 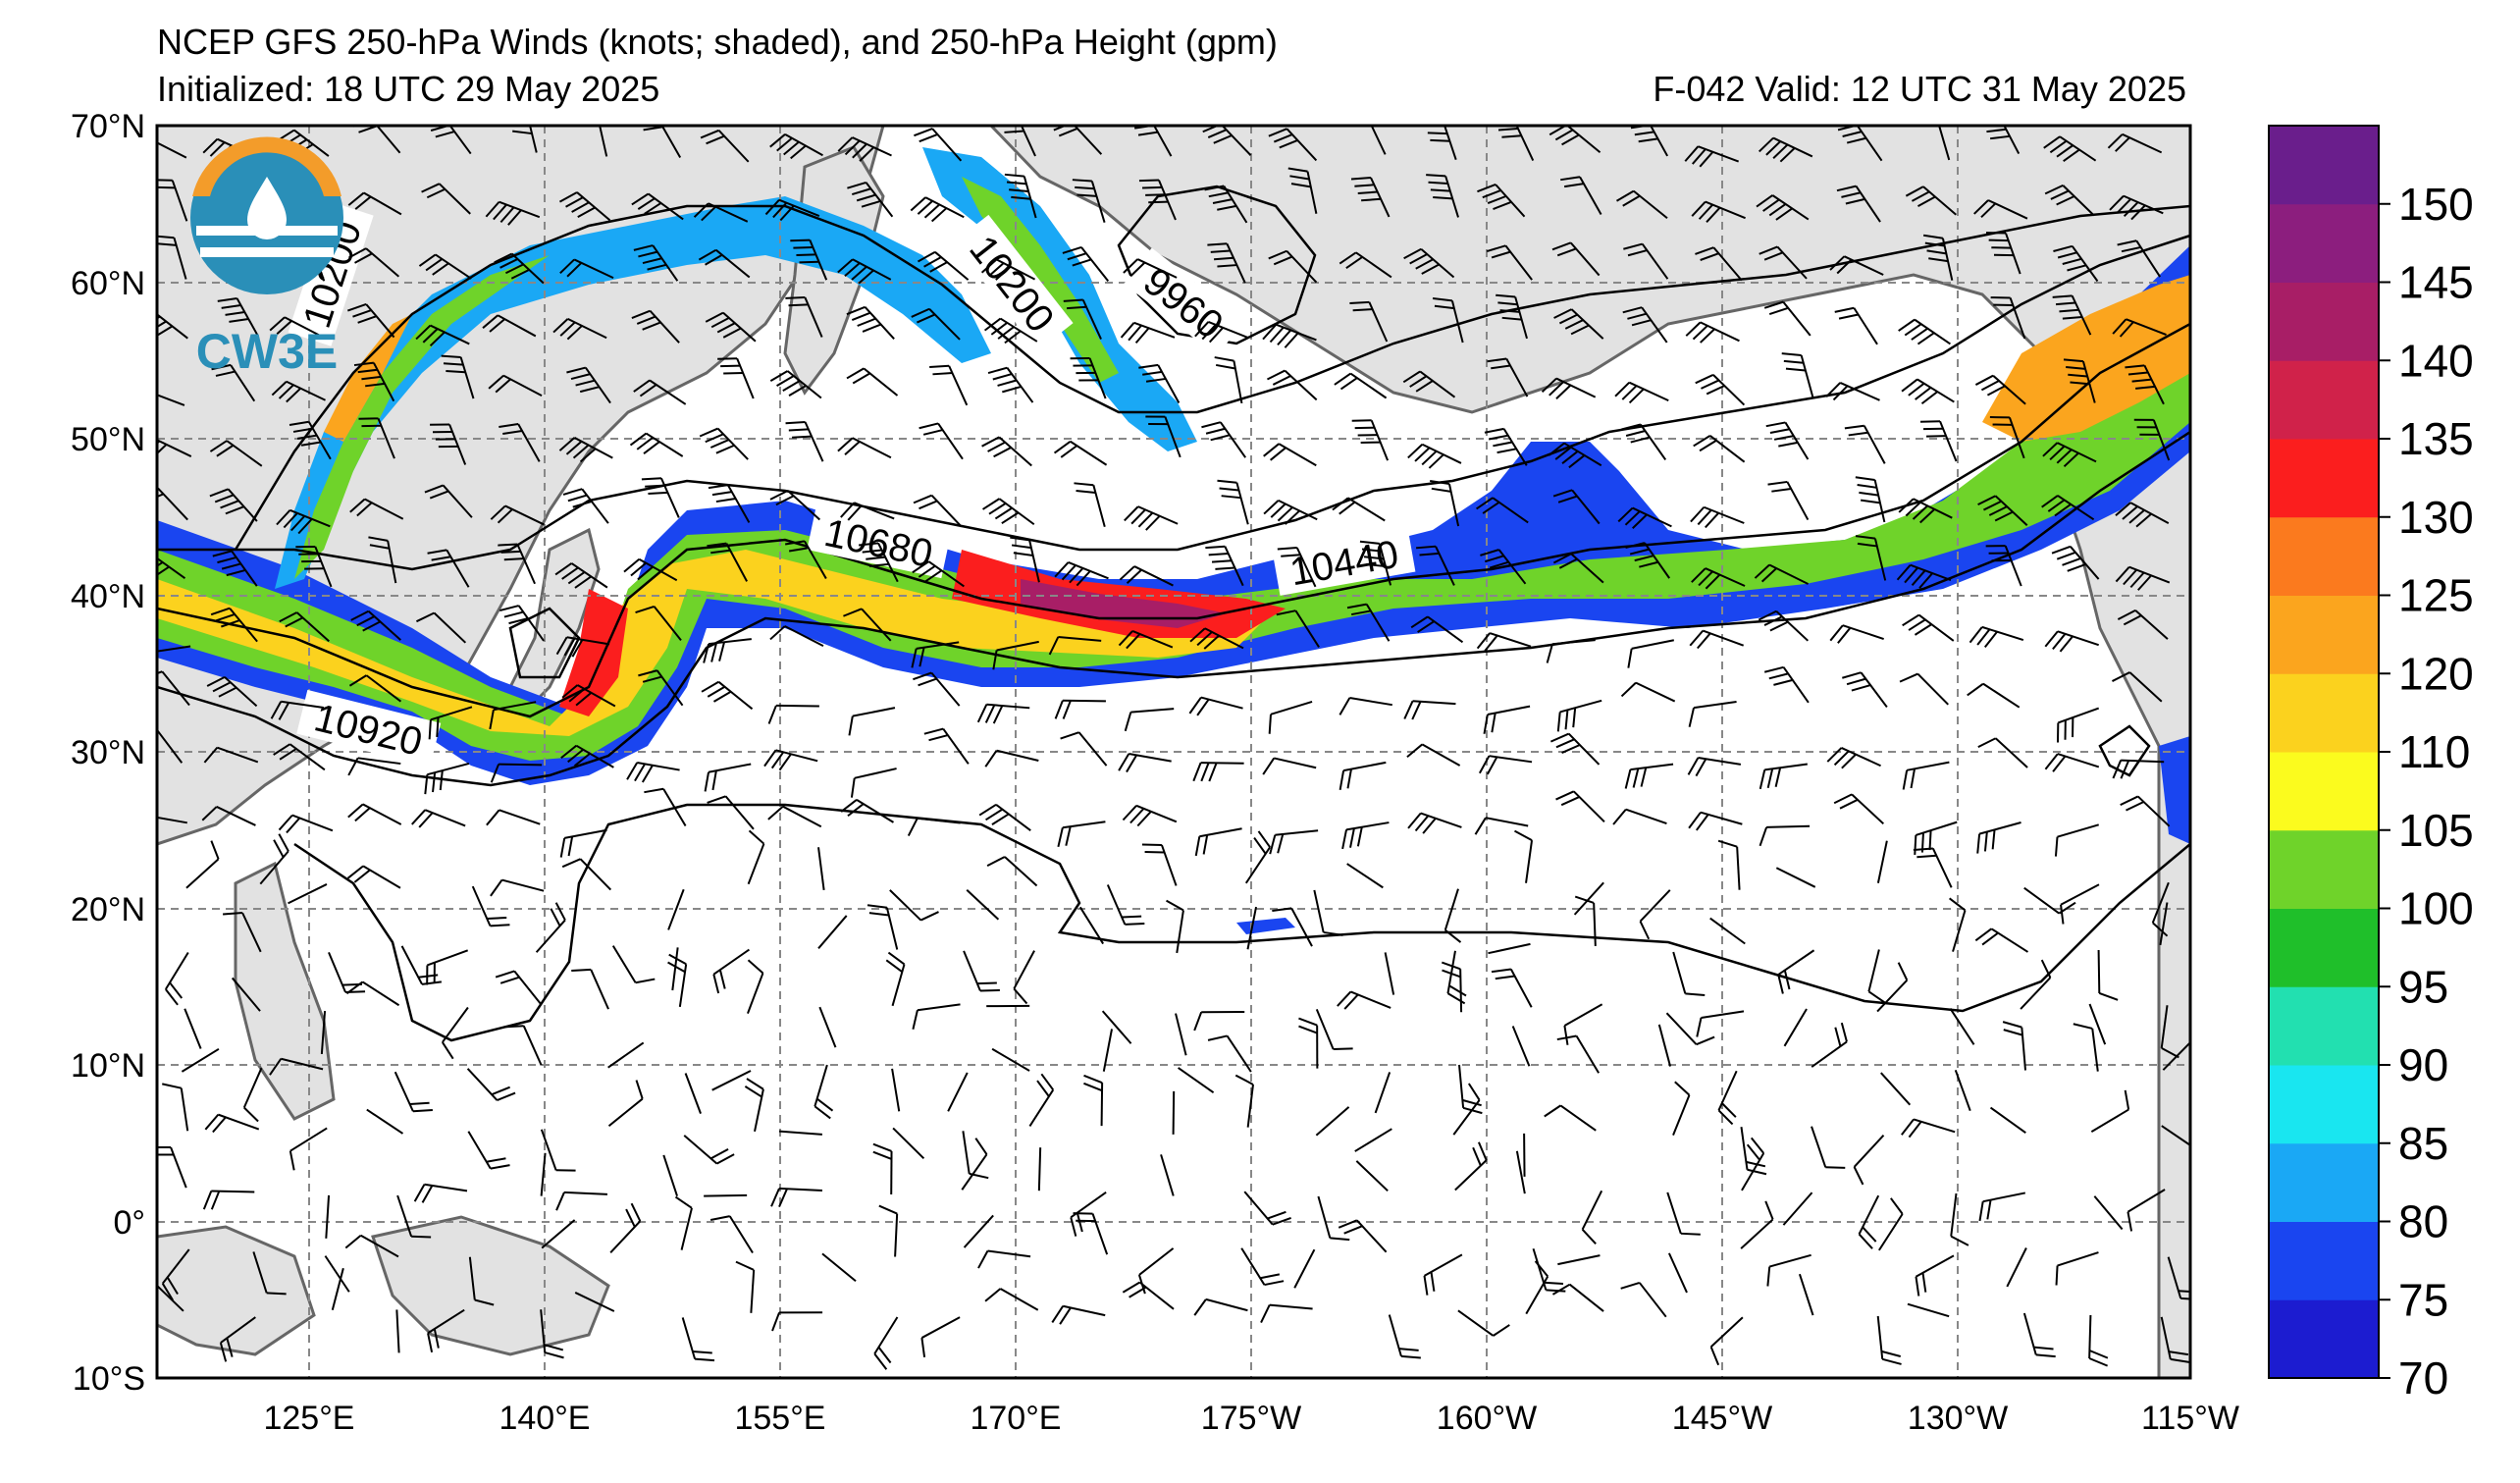 What do you see at coordinates (2423, 1143) in the screenshot?
I see `colorbar-label: 85` at bounding box center [2423, 1143].